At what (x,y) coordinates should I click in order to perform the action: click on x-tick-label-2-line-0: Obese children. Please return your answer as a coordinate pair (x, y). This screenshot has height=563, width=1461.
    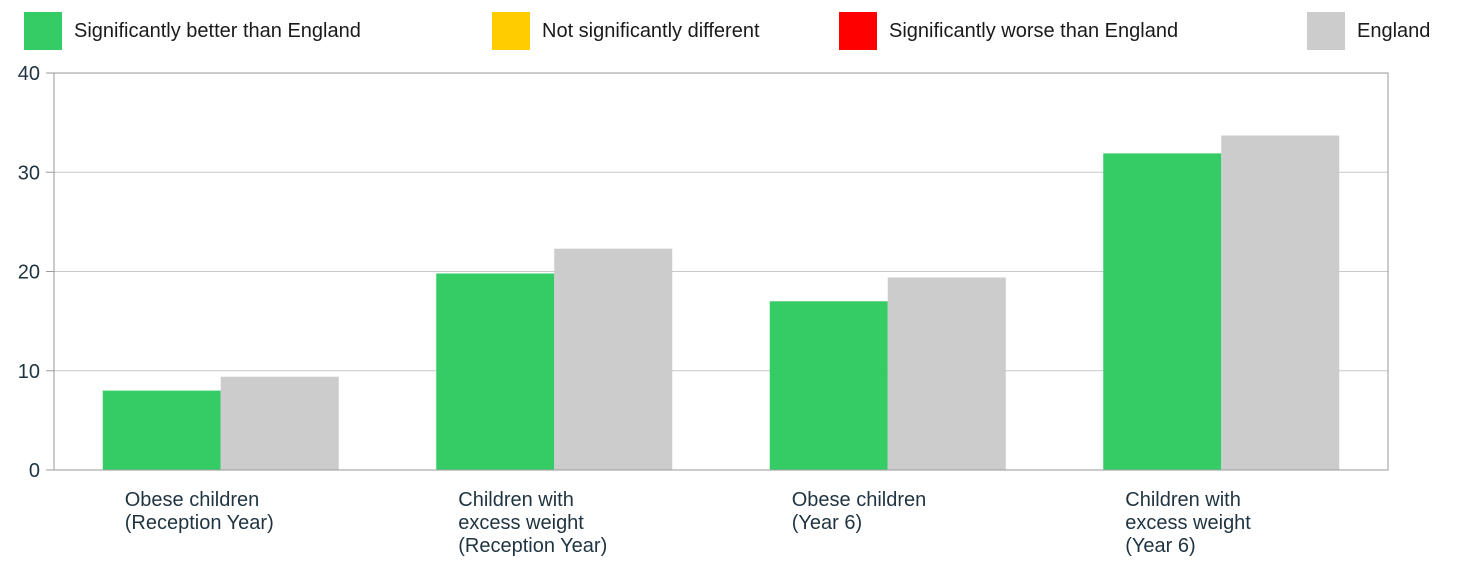
    Looking at the image, I should click on (859, 500).